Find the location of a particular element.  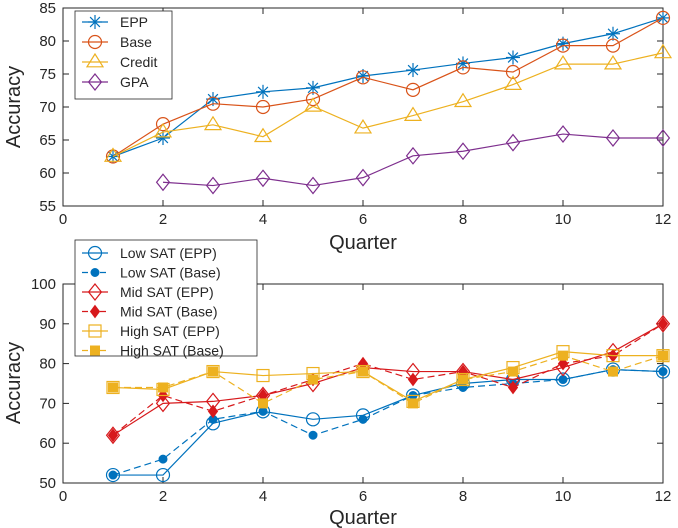

legend-label: Mid SAT (EPP) is located at coordinates (167, 292).